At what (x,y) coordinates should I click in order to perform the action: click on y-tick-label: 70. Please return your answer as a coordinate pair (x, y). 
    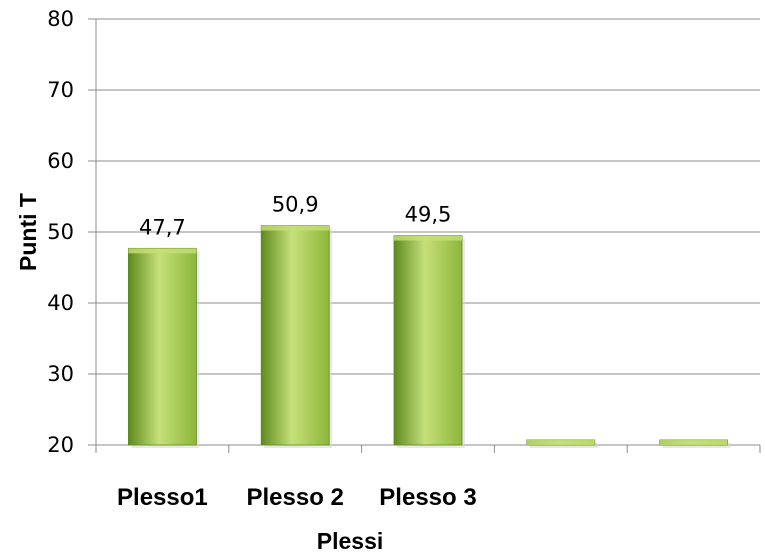
    Looking at the image, I should click on (60, 90).